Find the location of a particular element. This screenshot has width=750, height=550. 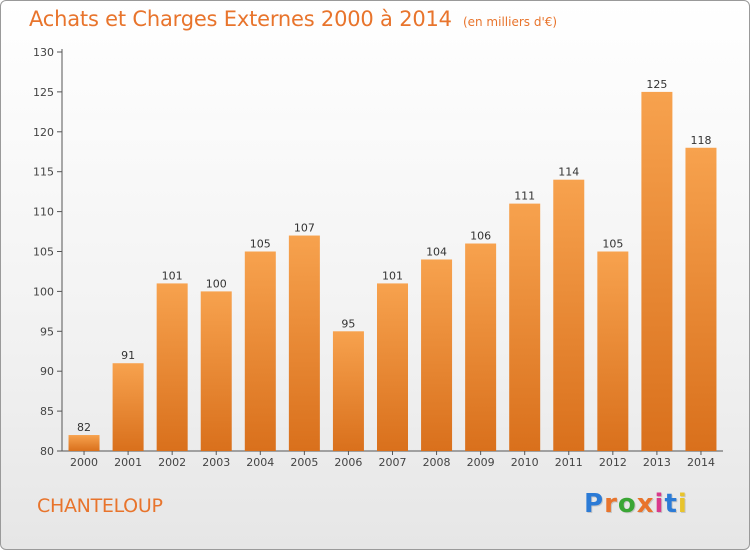

proxiti-logo: Proxiti is located at coordinates (636, 504).